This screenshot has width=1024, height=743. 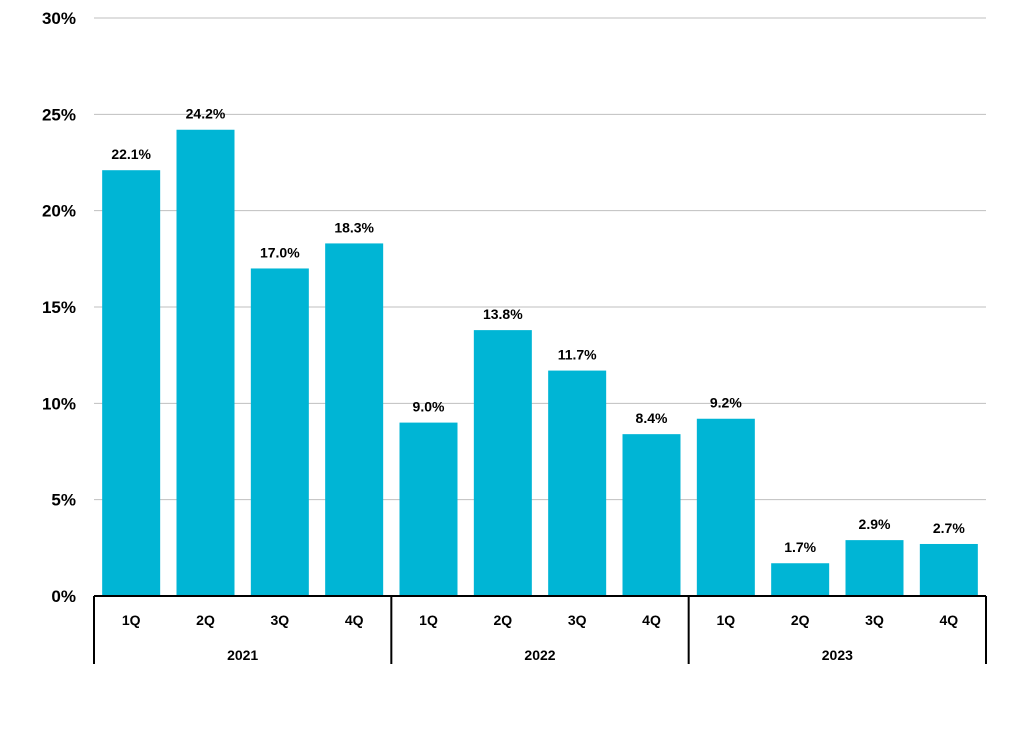 What do you see at coordinates (875, 524) in the screenshot?
I see `data-label: 2.9%` at bounding box center [875, 524].